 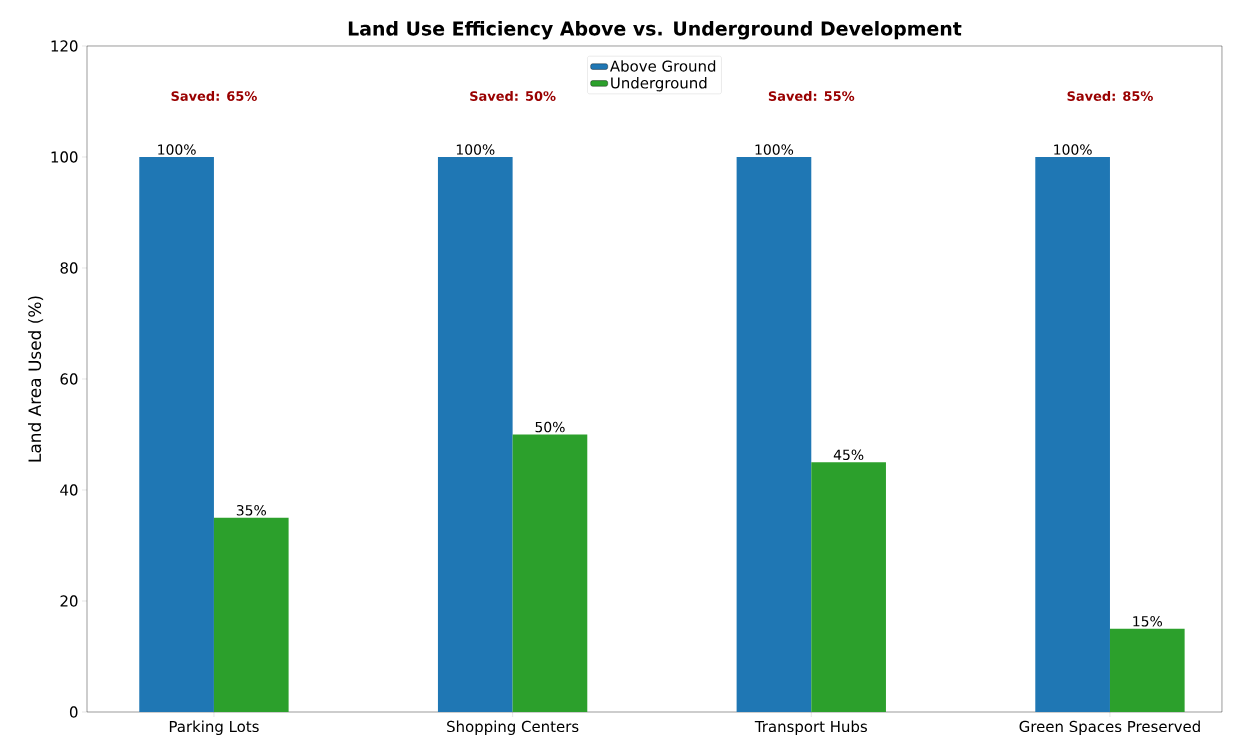 What do you see at coordinates (848, 455) in the screenshot?
I see `data-label: 45%` at bounding box center [848, 455].